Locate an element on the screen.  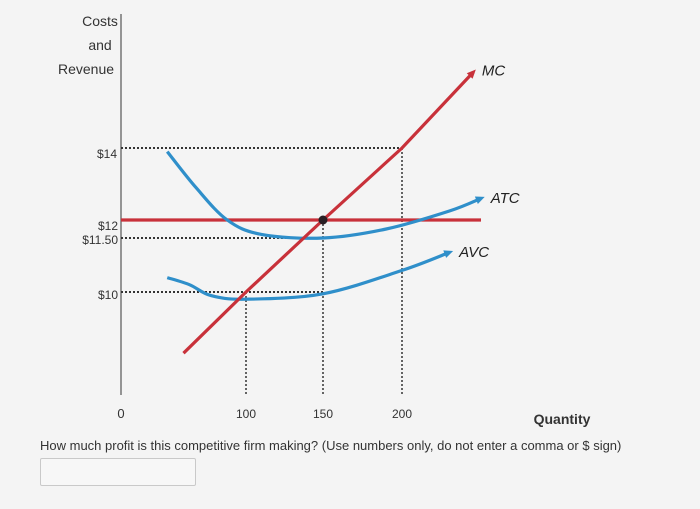
y-axis-title-line-costs: Costs is located at coordinates (100, 21).